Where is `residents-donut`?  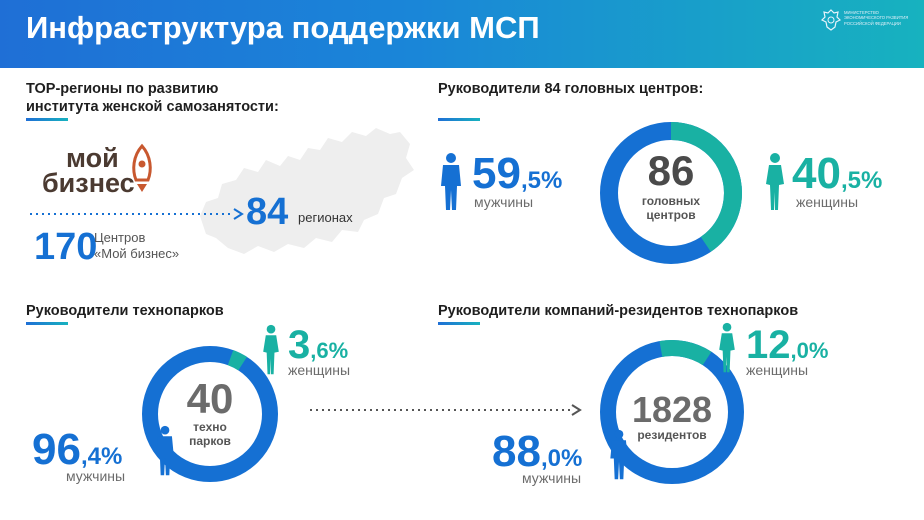 residents-donut is located at coordinates (672, 412).